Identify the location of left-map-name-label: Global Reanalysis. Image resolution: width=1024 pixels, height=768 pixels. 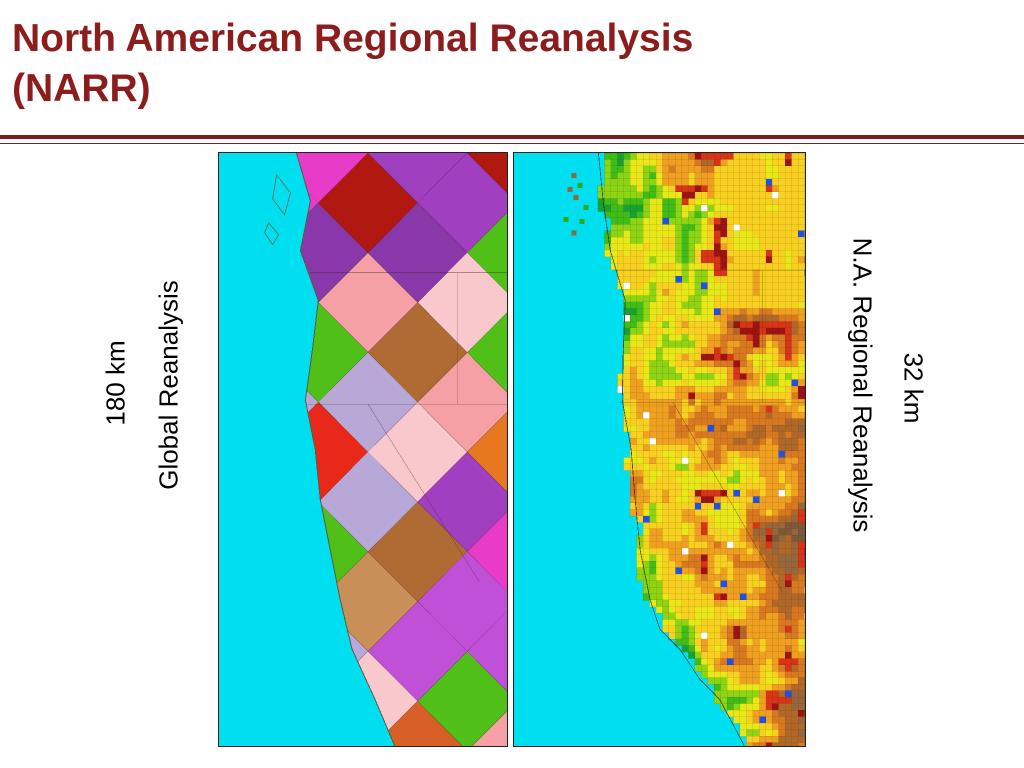
(168, 385).